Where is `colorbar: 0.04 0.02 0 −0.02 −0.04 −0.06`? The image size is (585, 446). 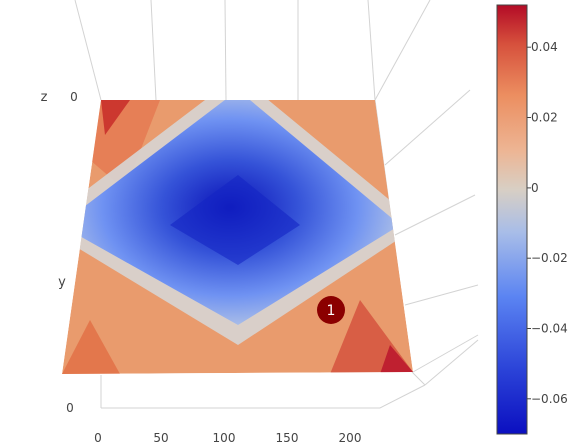 colorbar: 0.04 0.02 0 −0.02 −0.04 −0.06 is located at coordinates (532, 219).